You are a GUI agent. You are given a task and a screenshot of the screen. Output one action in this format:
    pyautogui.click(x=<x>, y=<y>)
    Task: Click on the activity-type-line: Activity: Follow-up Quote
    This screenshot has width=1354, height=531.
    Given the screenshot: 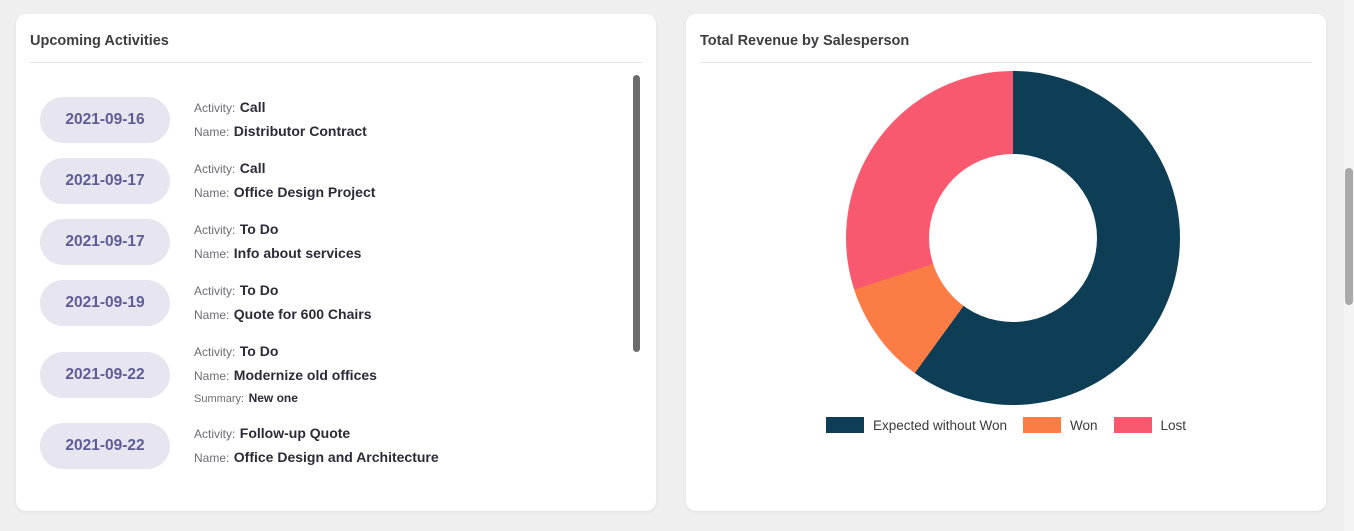 What is the action you would take?
    pyautogui.click(x=316, y=434)
    